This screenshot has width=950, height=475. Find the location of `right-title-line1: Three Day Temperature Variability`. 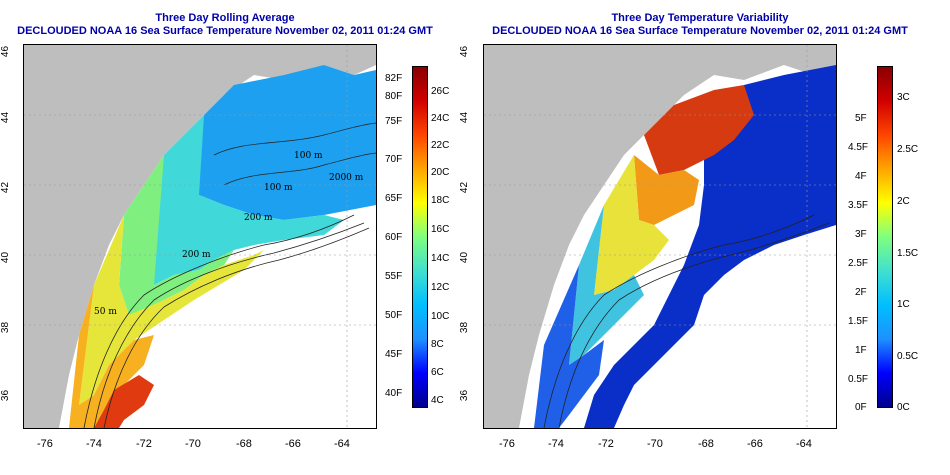

right-title-line1: Three Day Temperature Variability is located at coordinates (700, 18).